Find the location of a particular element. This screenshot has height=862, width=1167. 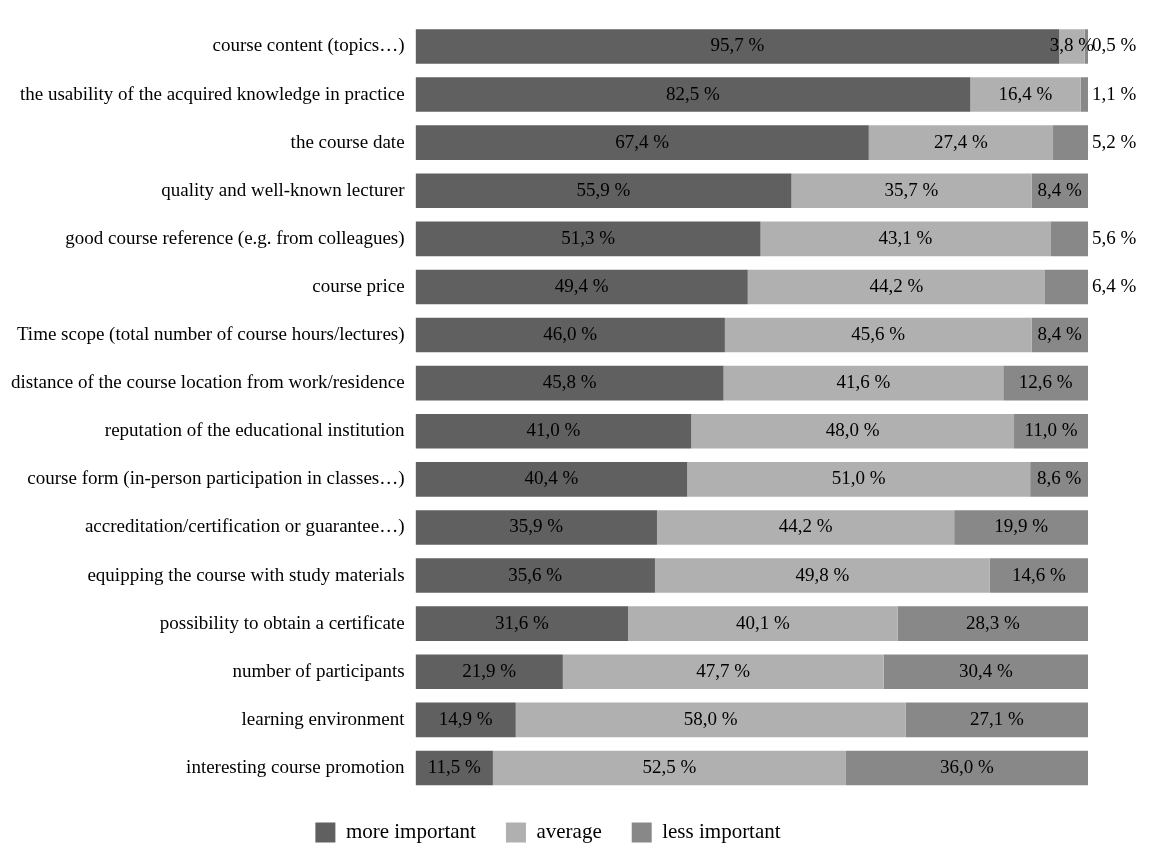

y-tick-label: distance of the course location from work/residence is located at coordinates (207, 382).